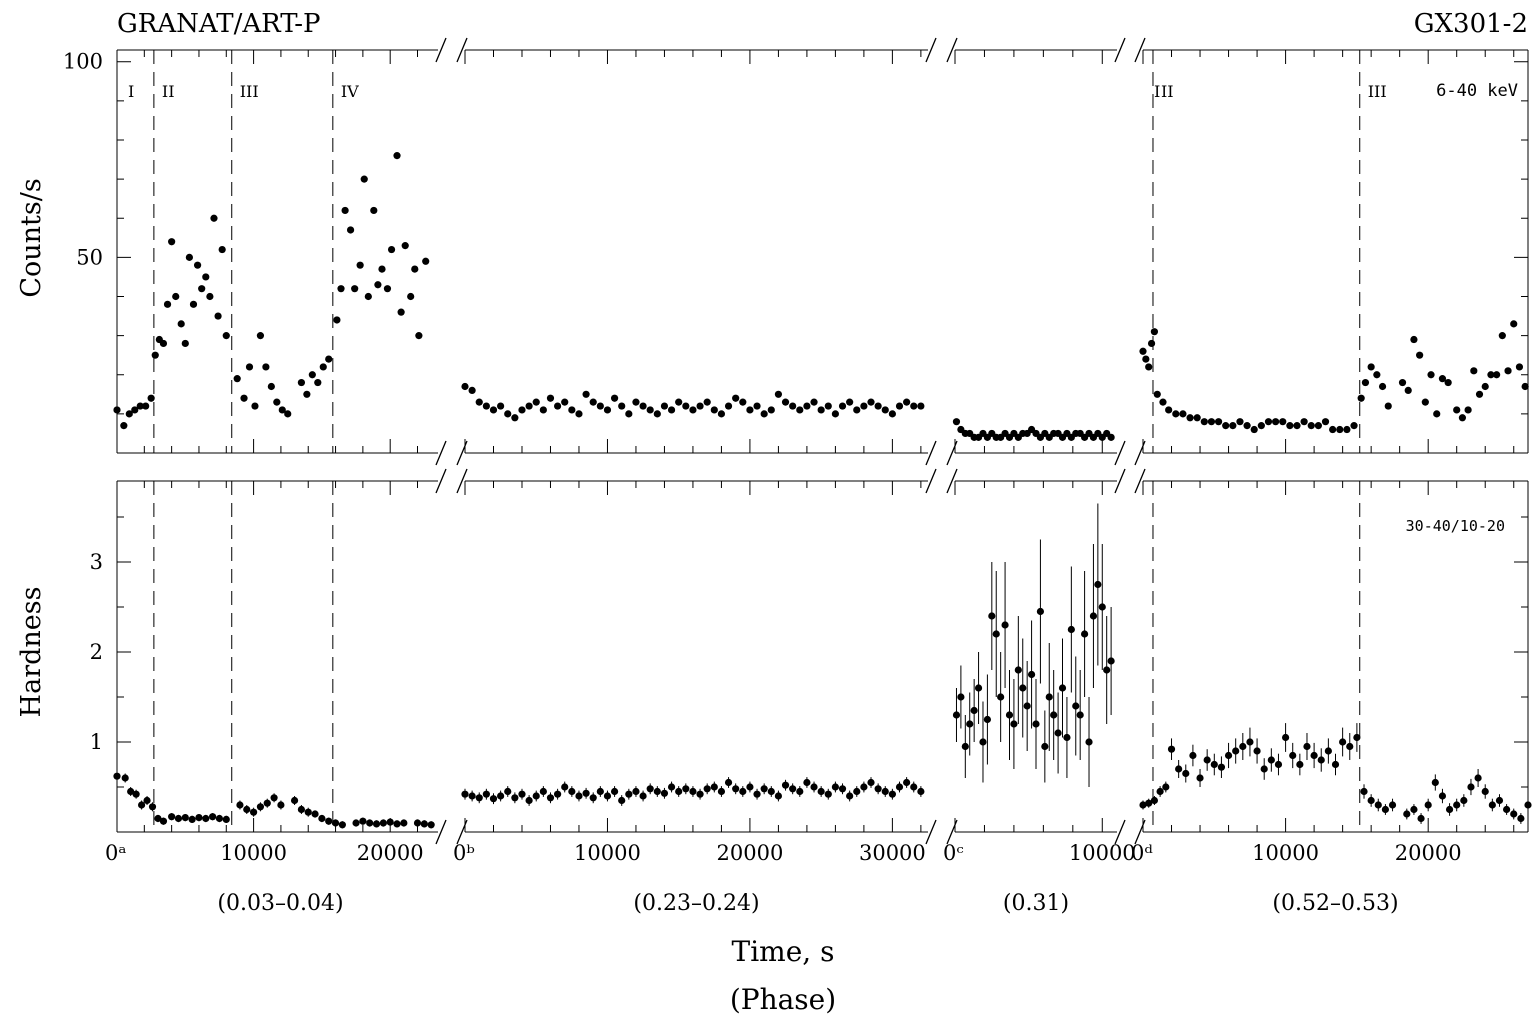 The image size is (1533, 1018). Describe the element at coordinates (31, 237) in the screenshot. I see `top-y-axis-label: Counts/s` at that location.